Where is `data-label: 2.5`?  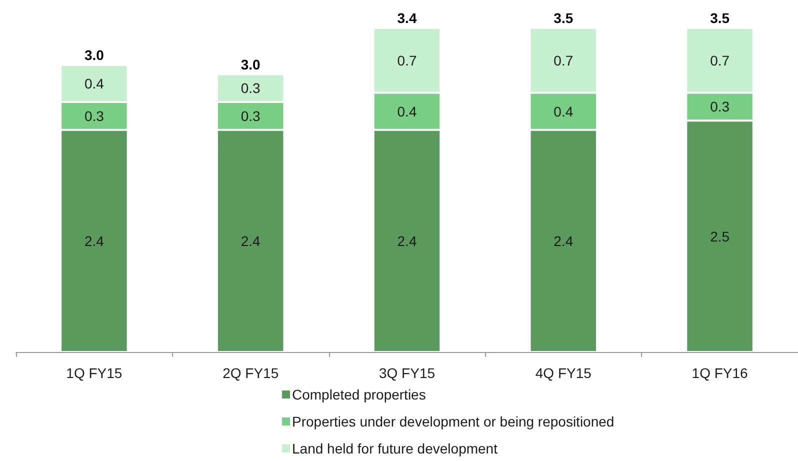
data-label: 2.5 is located at coordinates (720, 236).